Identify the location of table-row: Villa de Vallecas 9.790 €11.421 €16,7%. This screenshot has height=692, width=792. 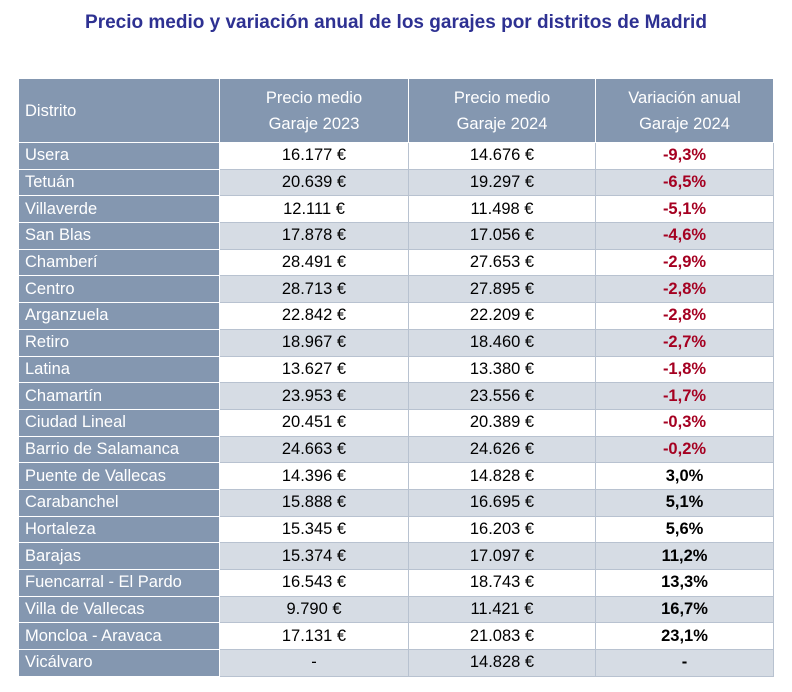
(396, 609).